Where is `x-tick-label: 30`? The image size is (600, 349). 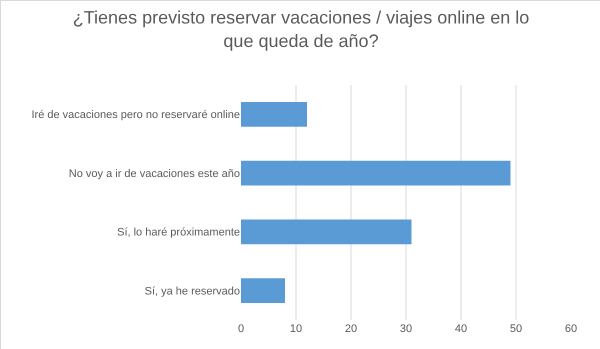 x-tick-label: 30 is located at coordinates (406, 329).